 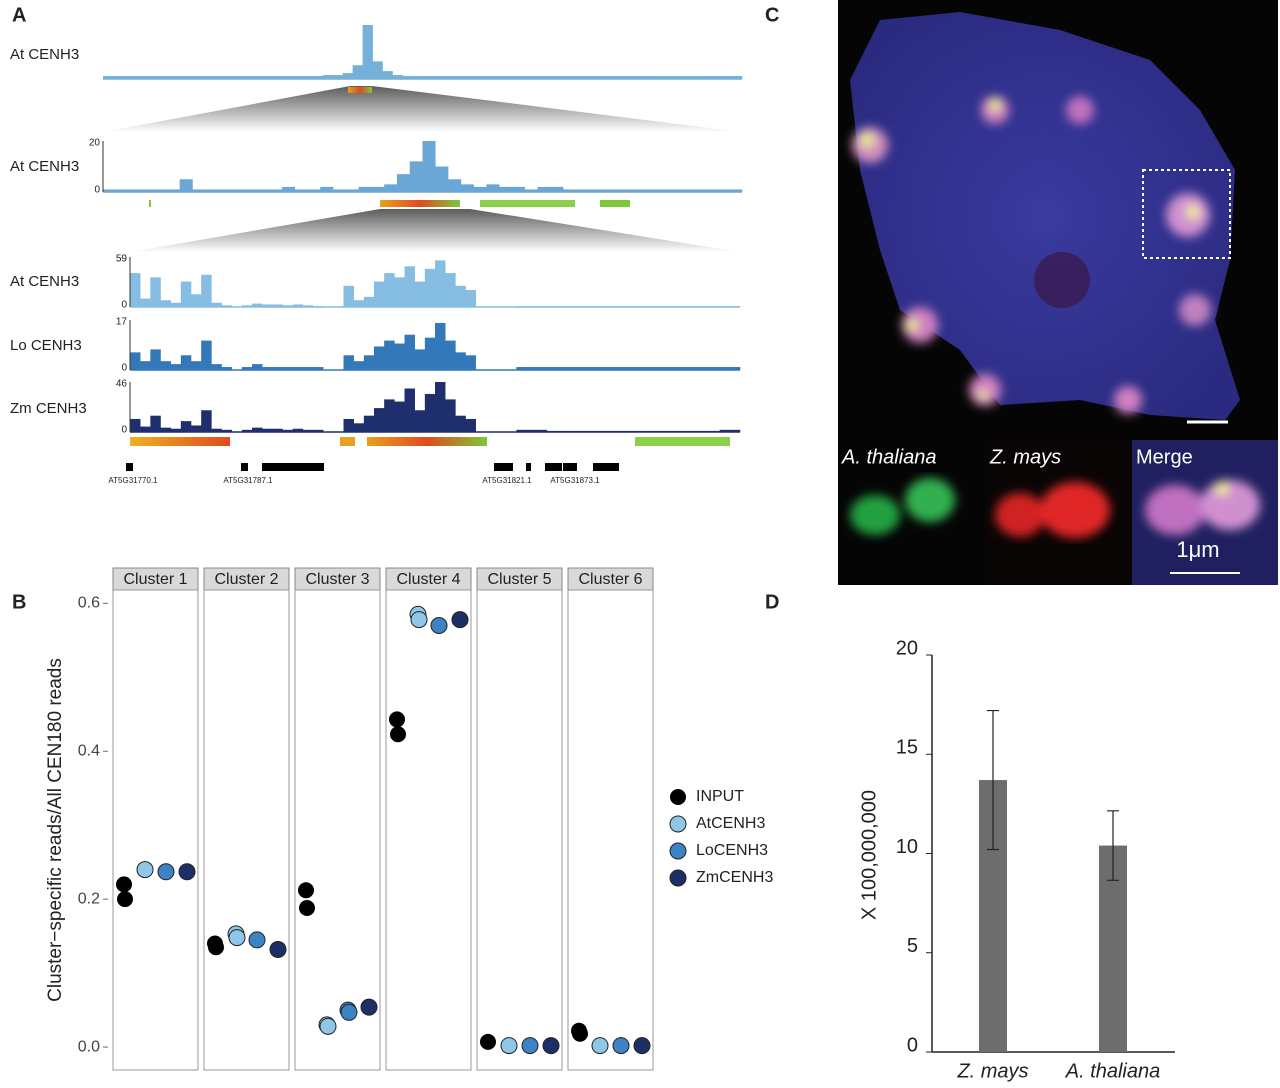 I want to click on track-tick-label: 59, so click(x=122, y=259).